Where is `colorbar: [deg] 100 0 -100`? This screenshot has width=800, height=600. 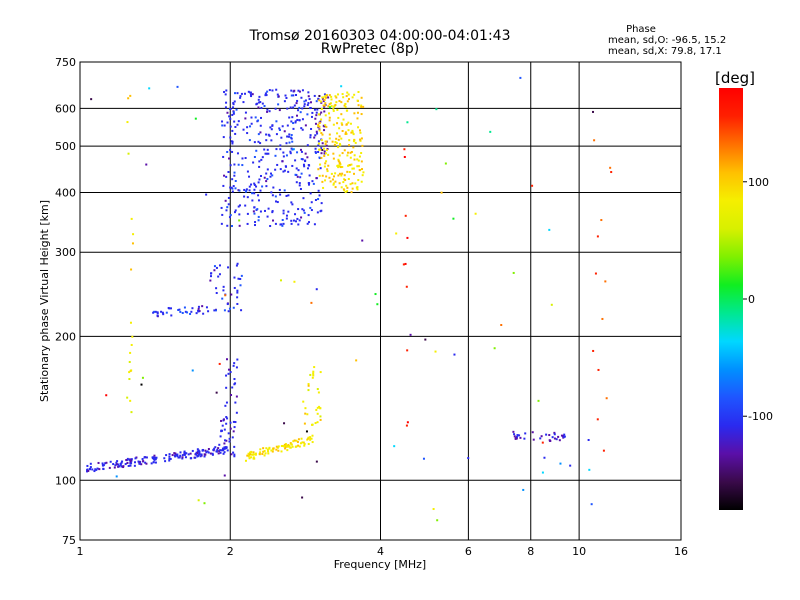
colorbar: [deg] 100 0 -100 is located at coordinates (744, 289).